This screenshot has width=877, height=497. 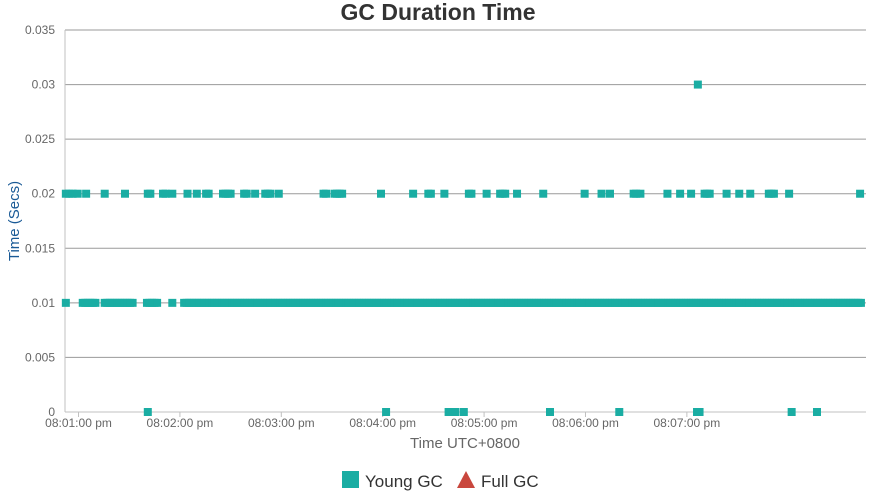 What do you see at coordinates (44, 85) in the screenshot?
I see `y-tick-label: 0.03` at bounding box center [44, 85].